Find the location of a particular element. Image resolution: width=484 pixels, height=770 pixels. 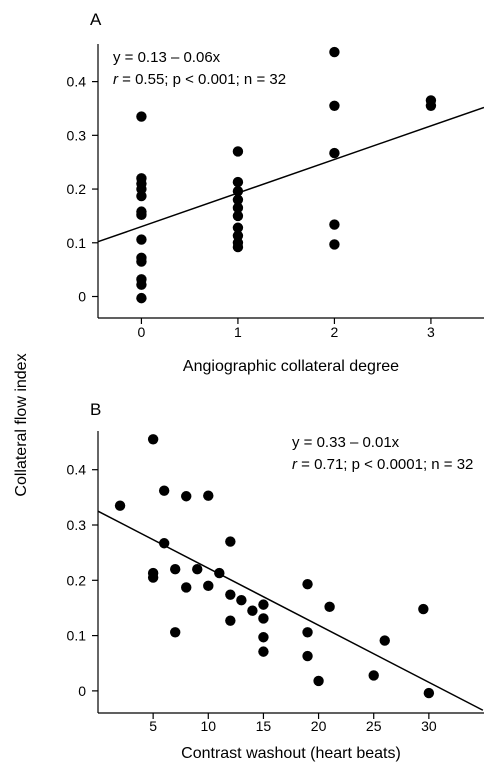

panel-b-stats: r = 0.71; p < 0.0001; n = 32 is located at coordinates (382, 464).